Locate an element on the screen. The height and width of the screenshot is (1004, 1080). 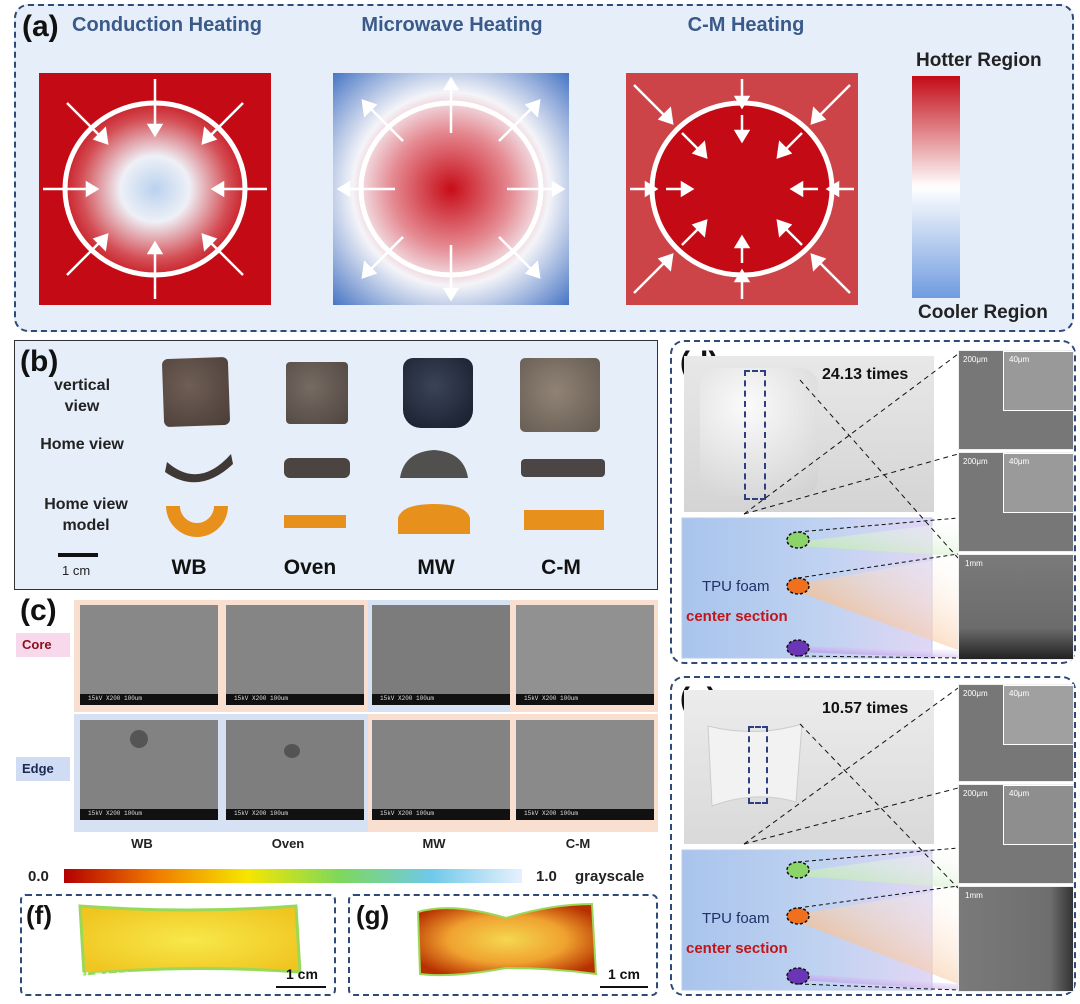
sample-cm-side is located at coordinates (563, 468).